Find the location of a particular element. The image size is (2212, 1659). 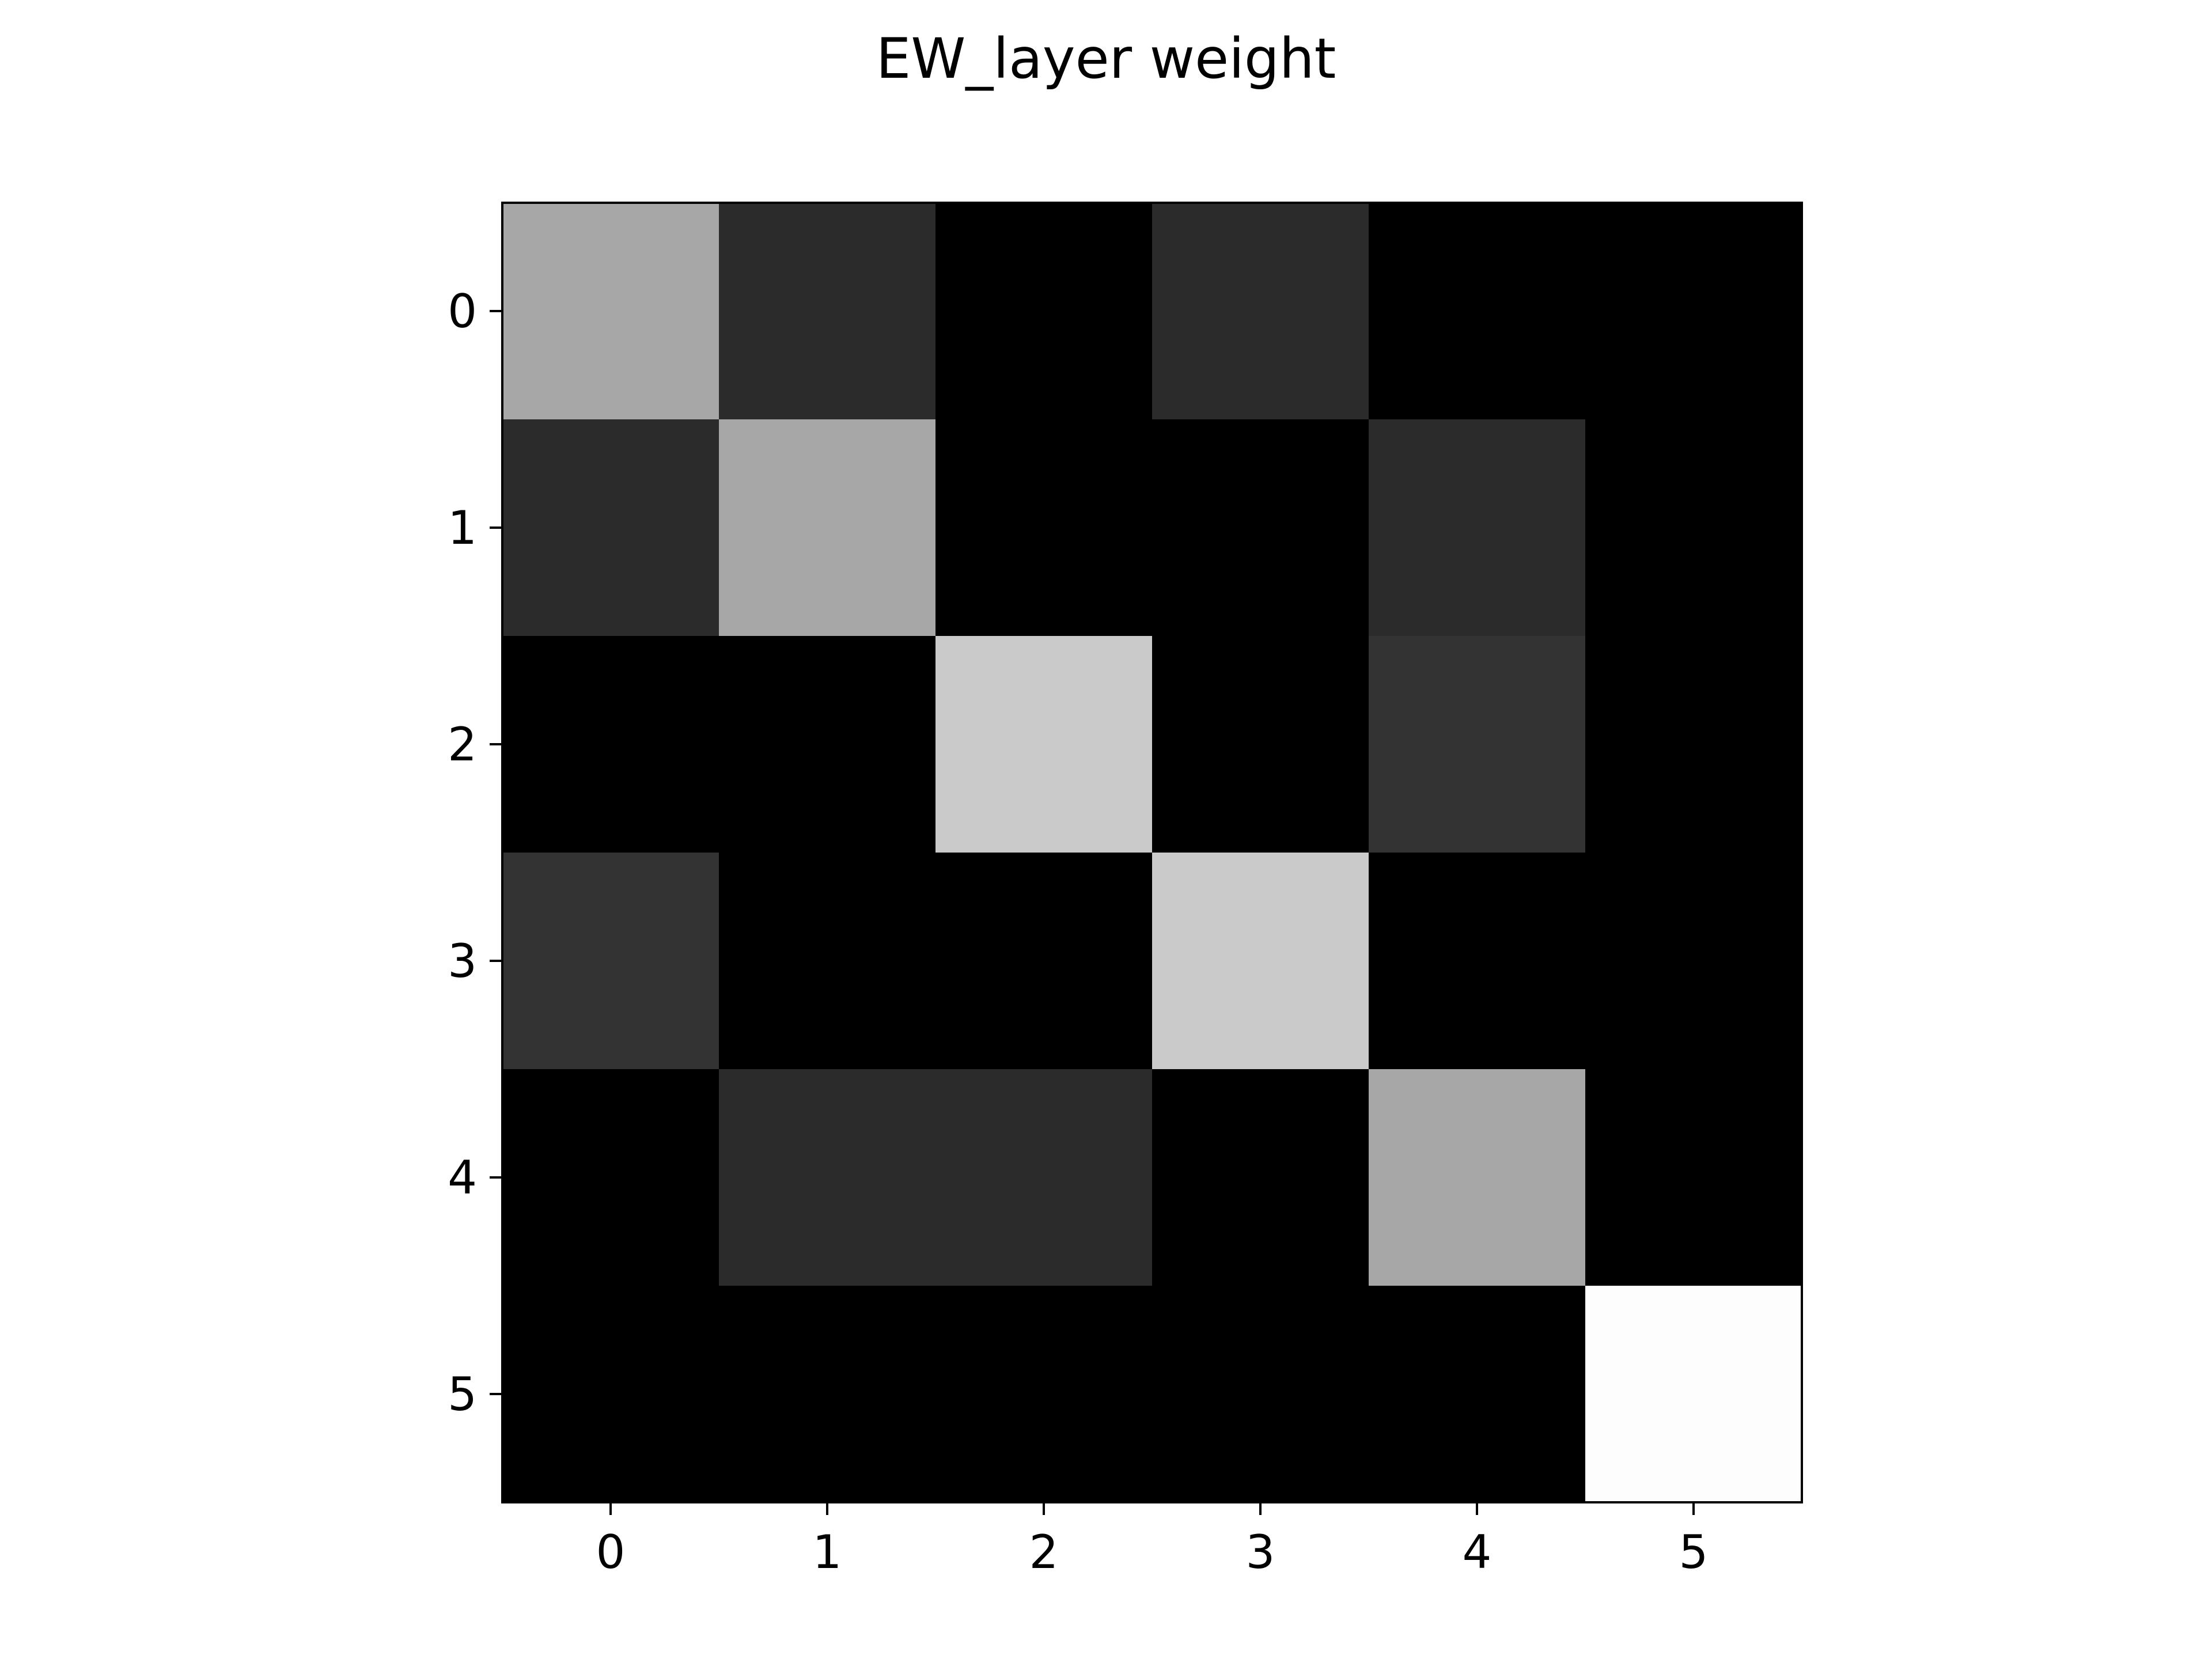

y-tick-label-0: 0 is located at coordinates (462, 311).